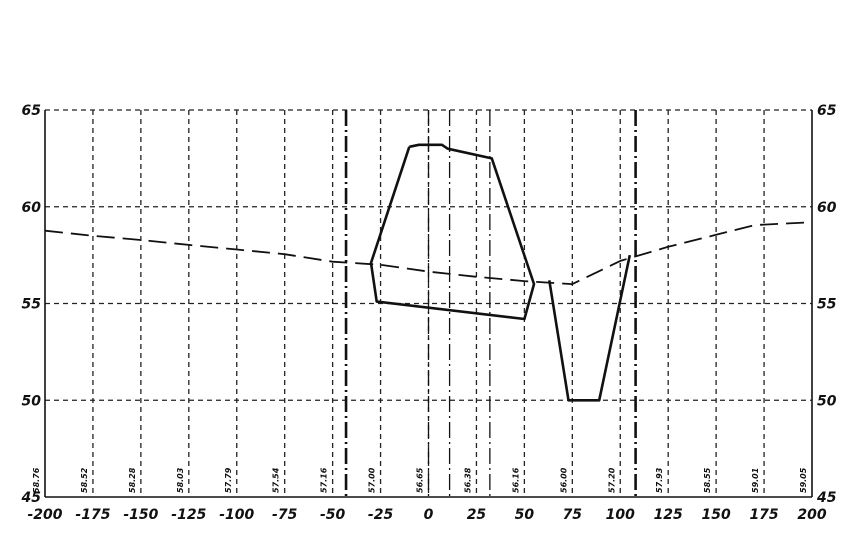  I want to click on elevation-label: 56.38, so click(467, 480).